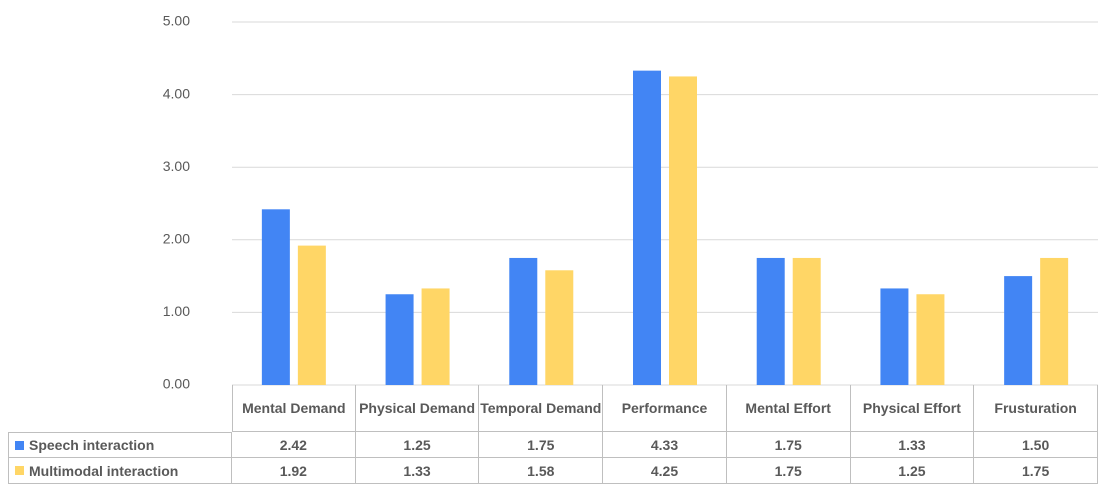 Image resolution: width=1099 pixels, height=487 pixels. I want to click on y-tick-label: 3.00, so click(176, 166).